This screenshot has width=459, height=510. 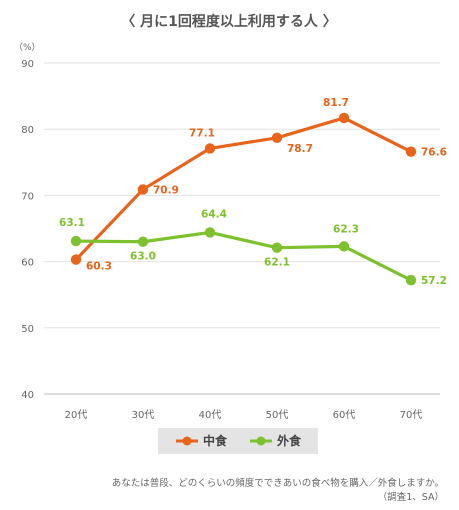 What do you see at coordinates (210, 415) in the screenshot?
I see `x-tick-label: 40代` at bounding box center [210, 415].